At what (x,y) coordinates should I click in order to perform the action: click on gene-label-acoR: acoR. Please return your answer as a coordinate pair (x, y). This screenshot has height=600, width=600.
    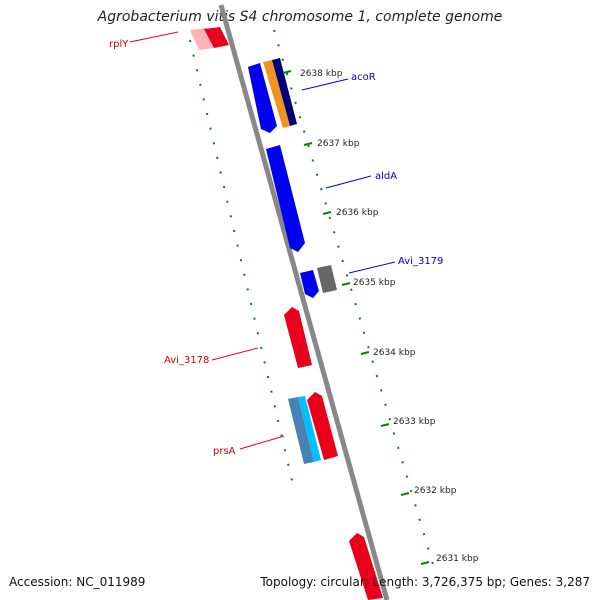
    Looking at the image, I should click on (363, 77).